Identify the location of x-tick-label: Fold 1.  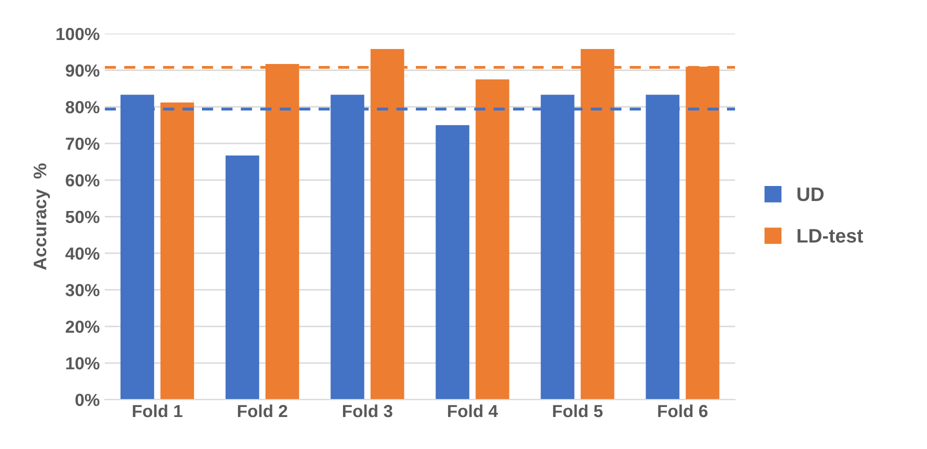
(157, 411).